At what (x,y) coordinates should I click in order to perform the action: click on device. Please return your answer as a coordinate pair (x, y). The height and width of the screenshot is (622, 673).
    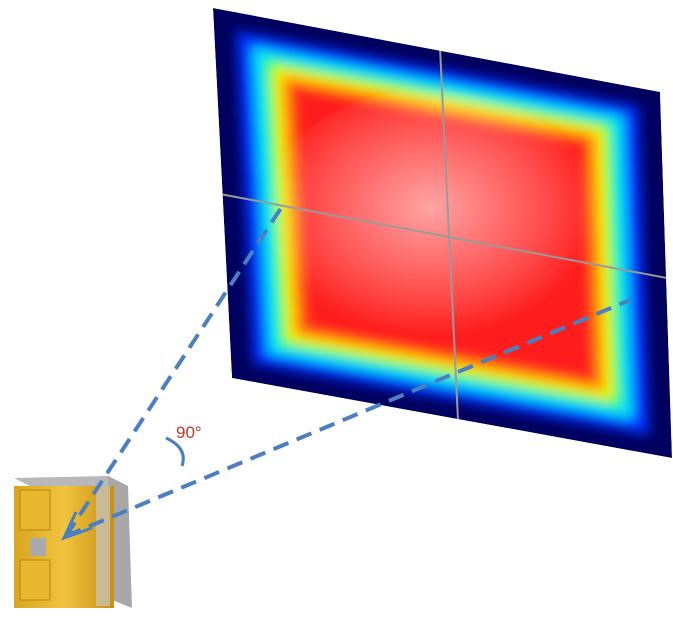
    Looking at the image, I should click on (73, 542).